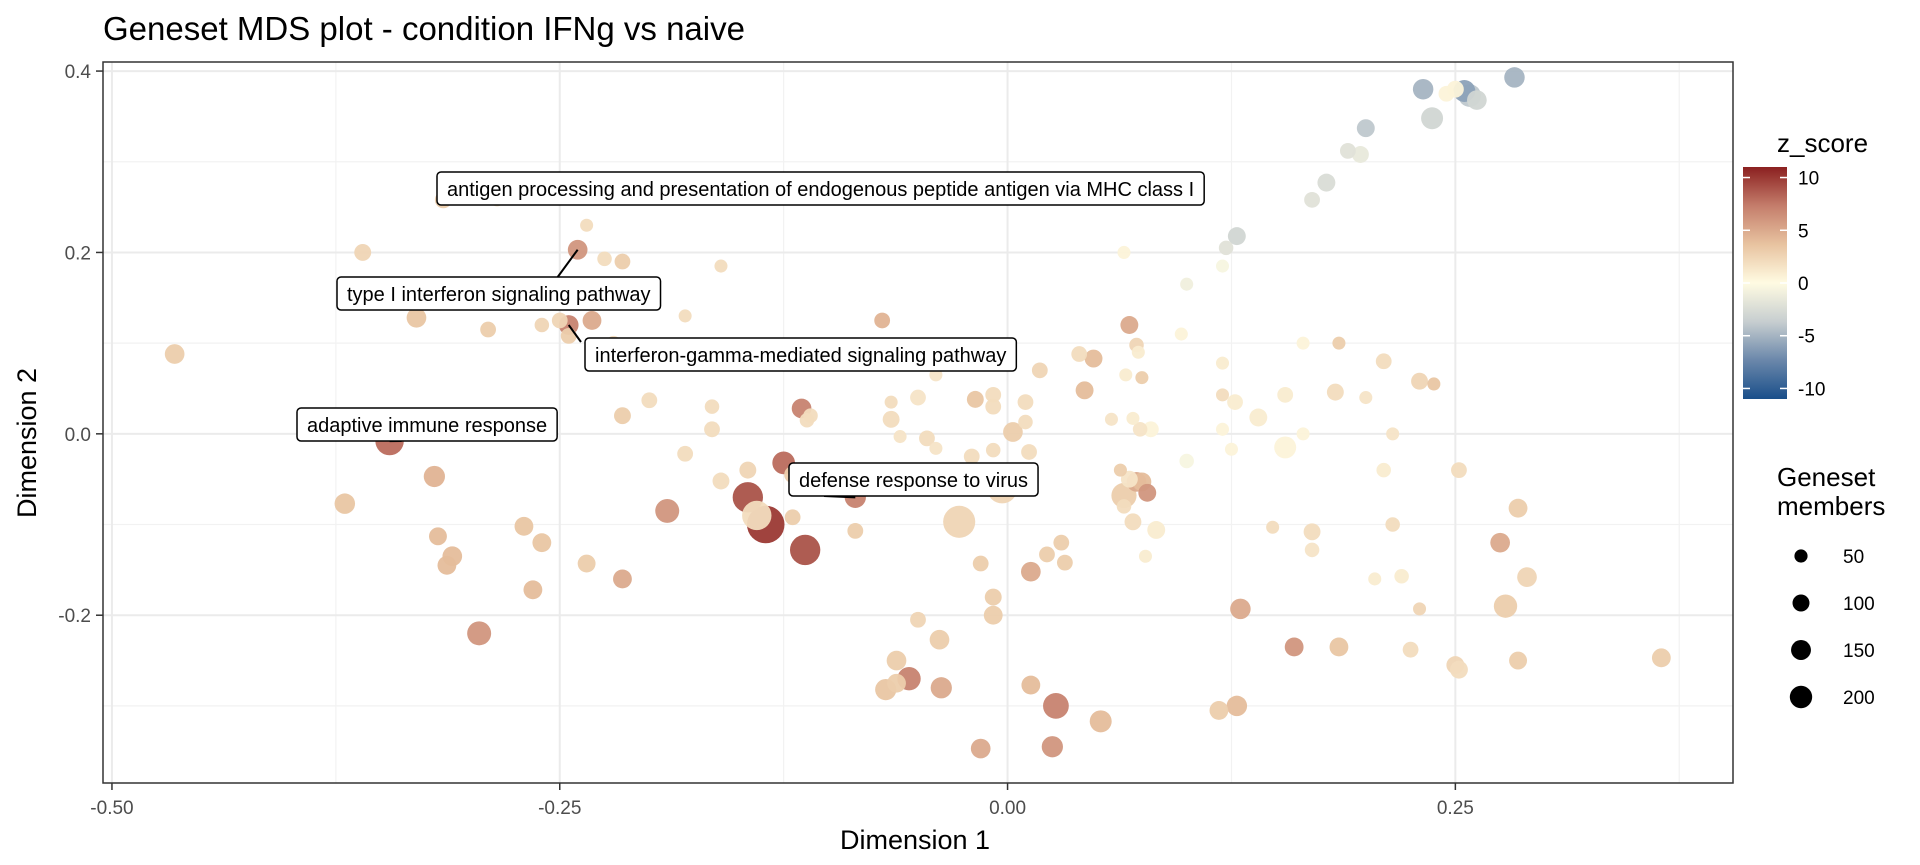 The height and width of the screenshot is (865, 1920). Describe the element at coordinates (78, 435) in the screenshot. I see `y-tick-label: 0.0` at that location.